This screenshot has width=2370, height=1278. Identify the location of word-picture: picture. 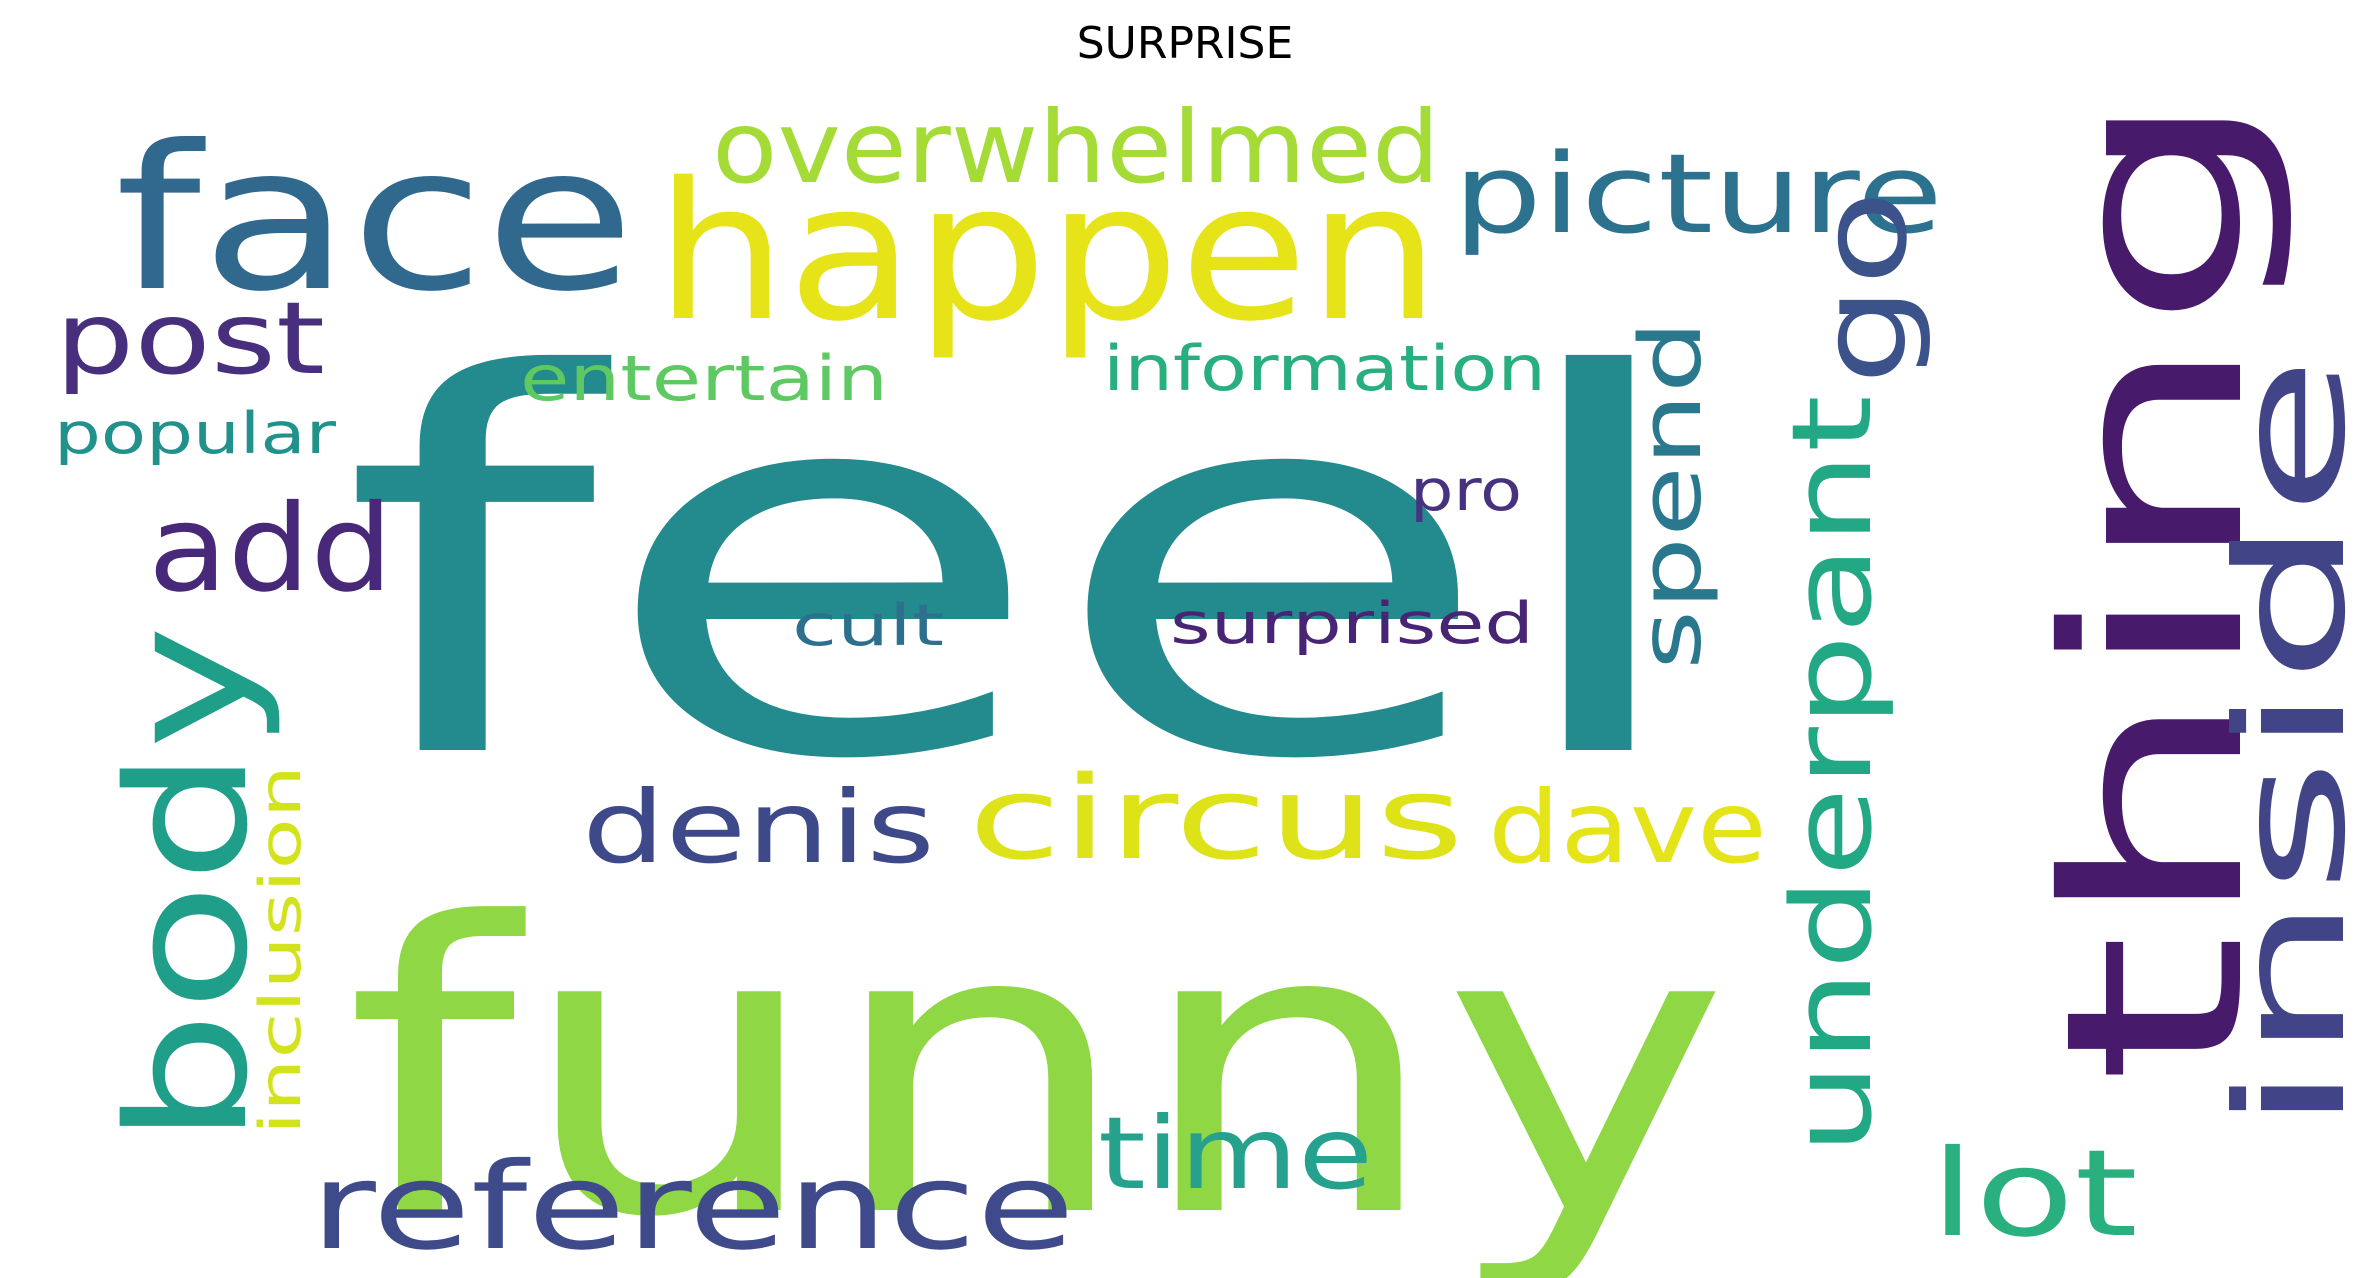
(1698, 194).